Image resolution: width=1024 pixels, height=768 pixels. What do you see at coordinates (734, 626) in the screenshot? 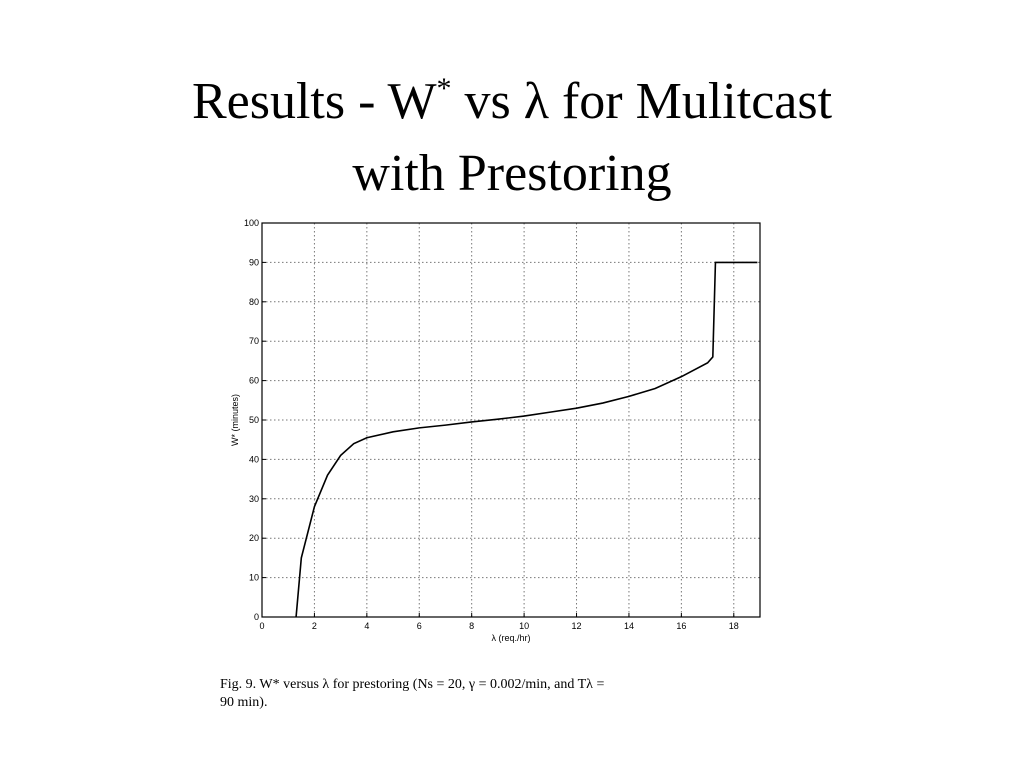
I see `x-tick-label: 18` at bounding box center [734, 626].